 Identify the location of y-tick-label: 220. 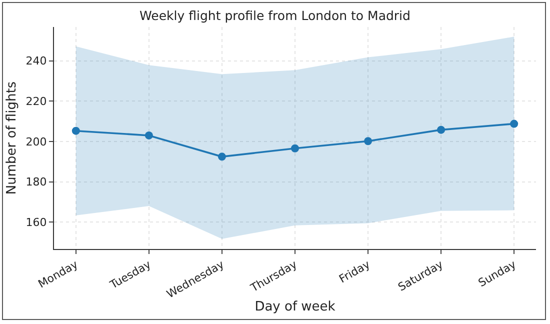
(36, 101).